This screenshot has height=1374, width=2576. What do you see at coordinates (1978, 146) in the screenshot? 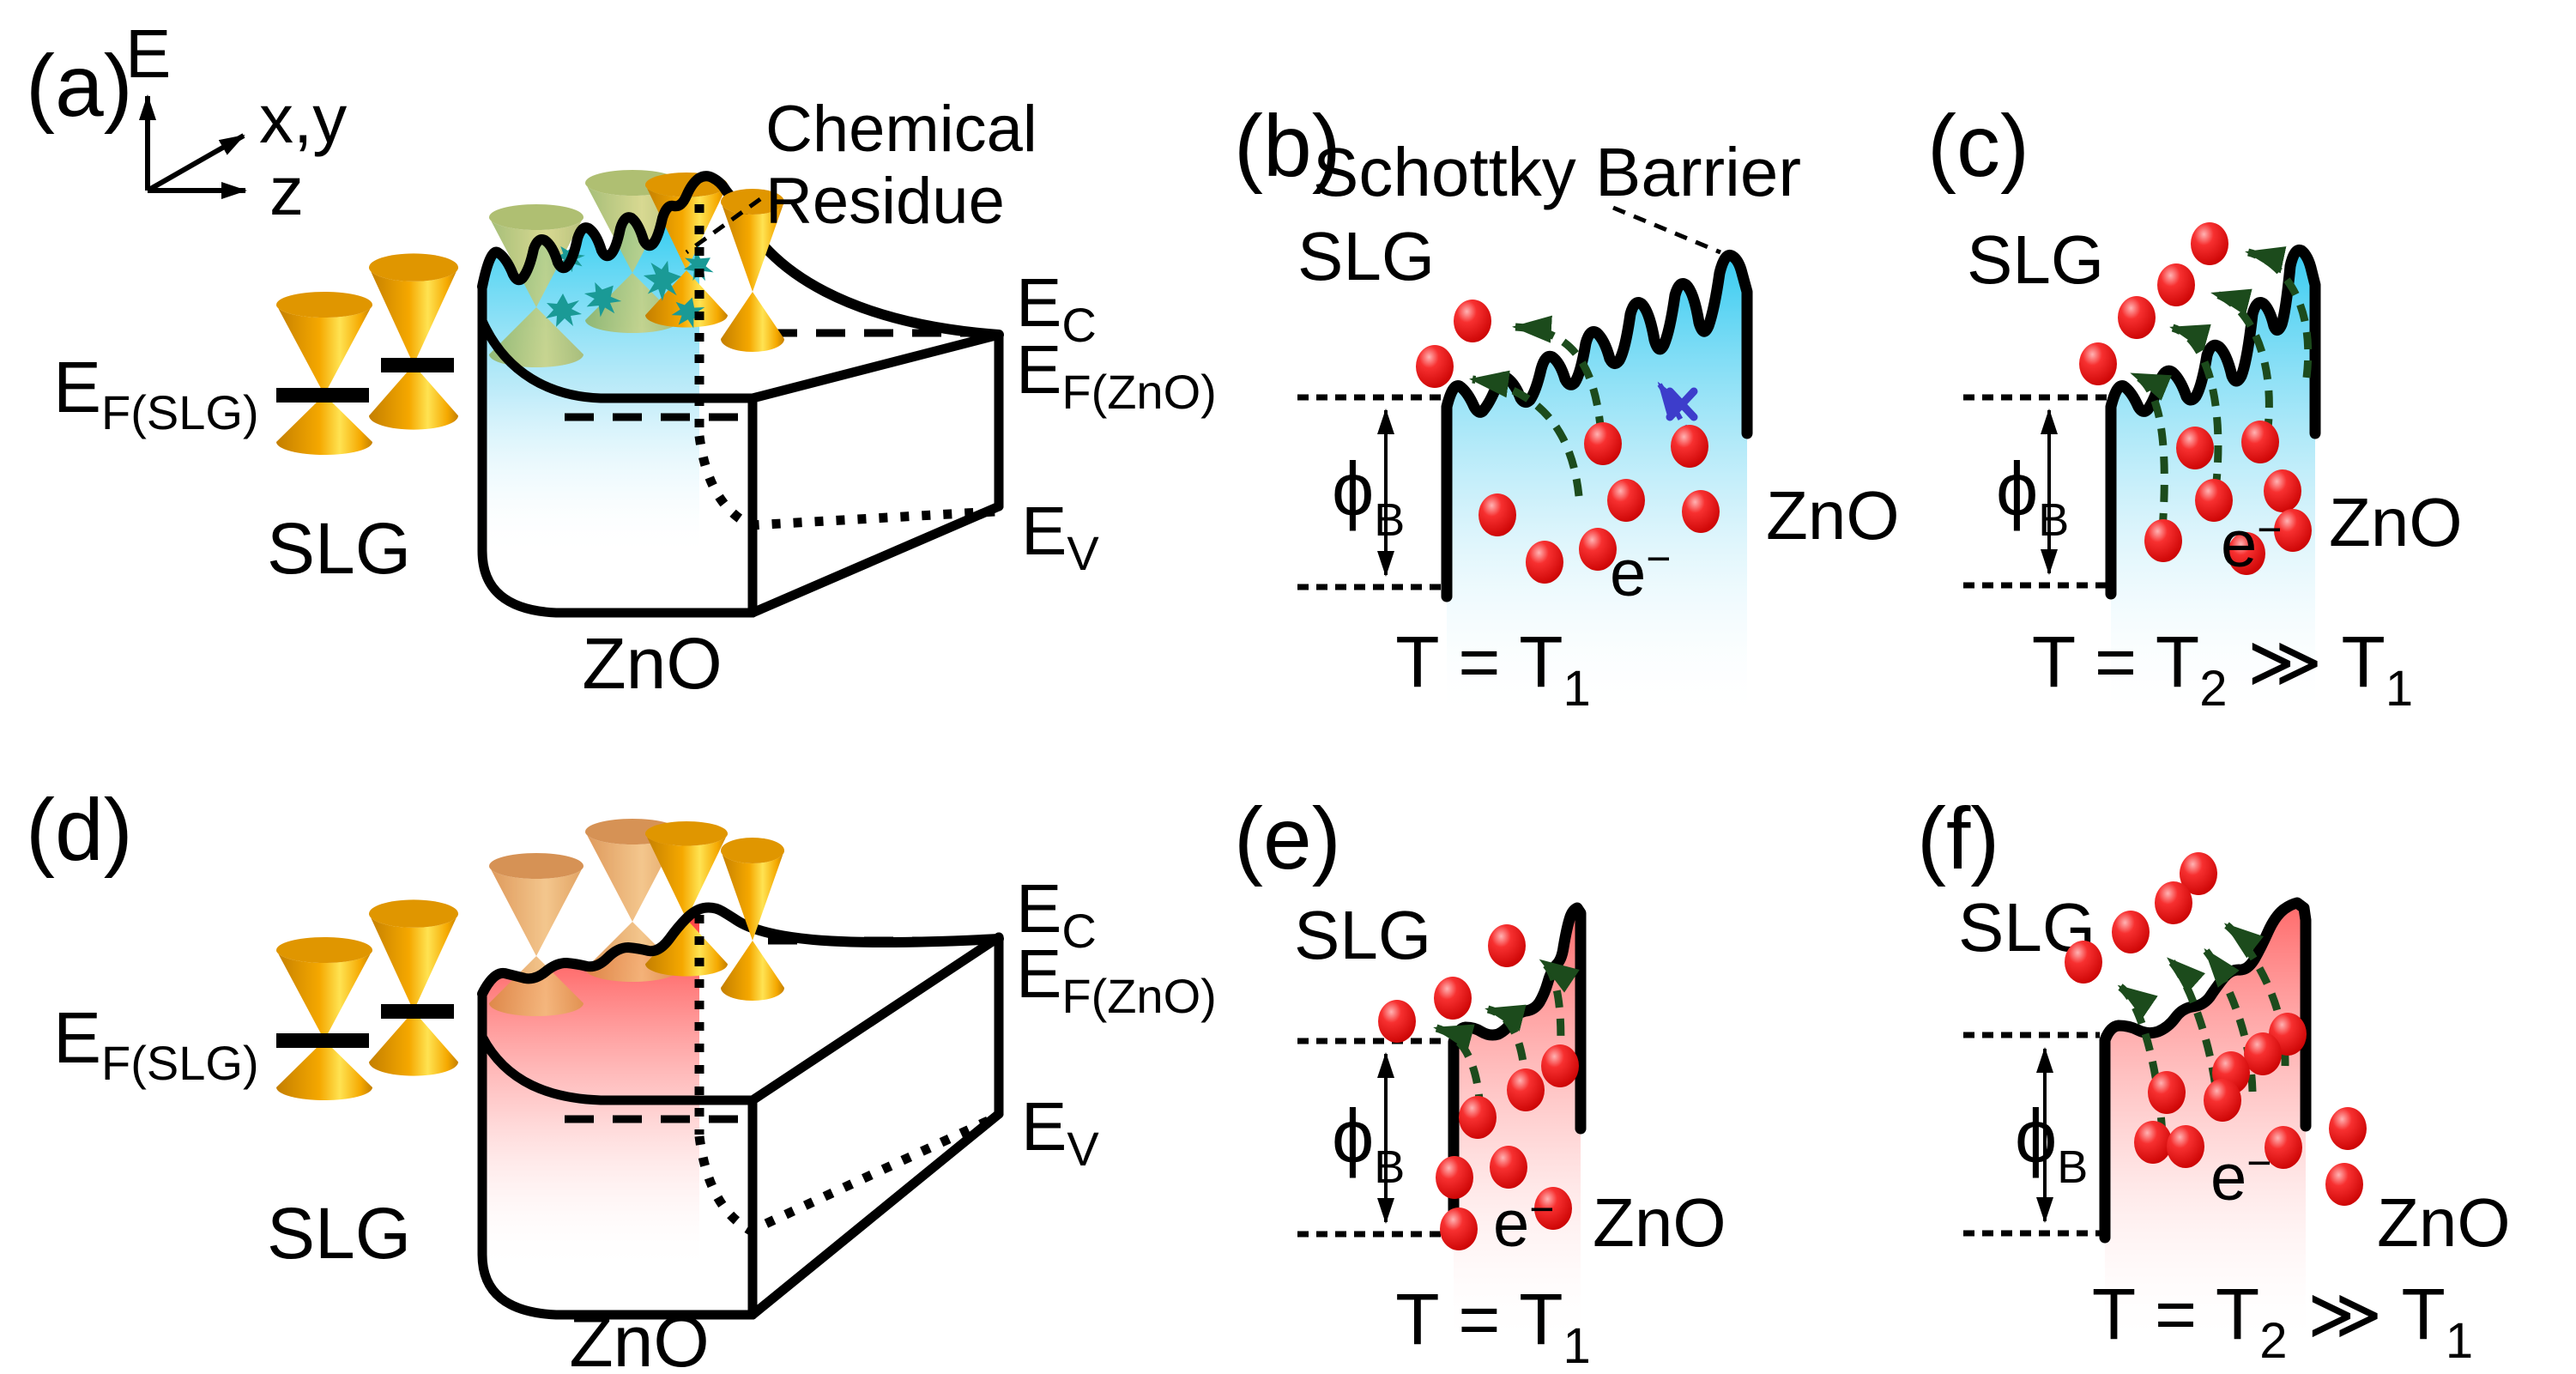
I see `panel-c-label: (c)` at bounding box center [1978, 146].